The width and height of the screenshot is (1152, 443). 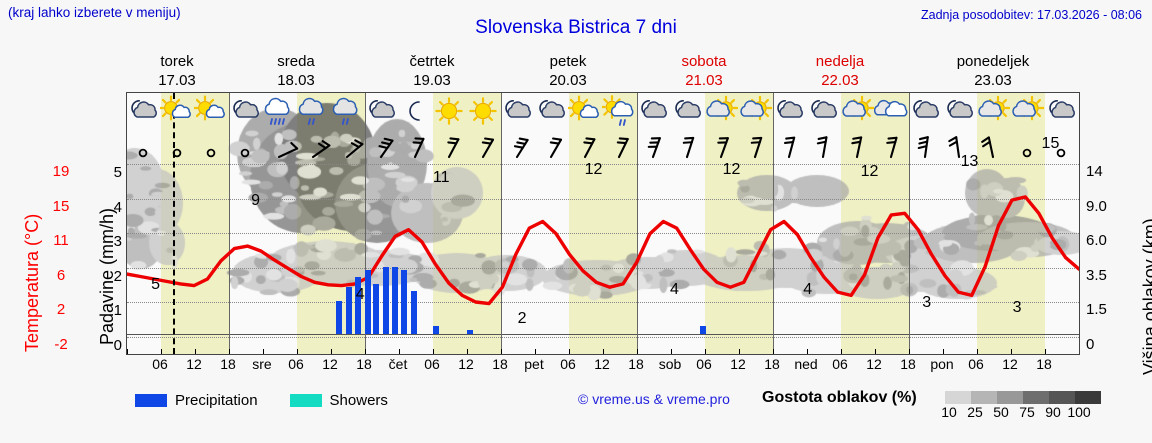 I want to click on showers-legend-label: Showers, so click(x=358, y=400).